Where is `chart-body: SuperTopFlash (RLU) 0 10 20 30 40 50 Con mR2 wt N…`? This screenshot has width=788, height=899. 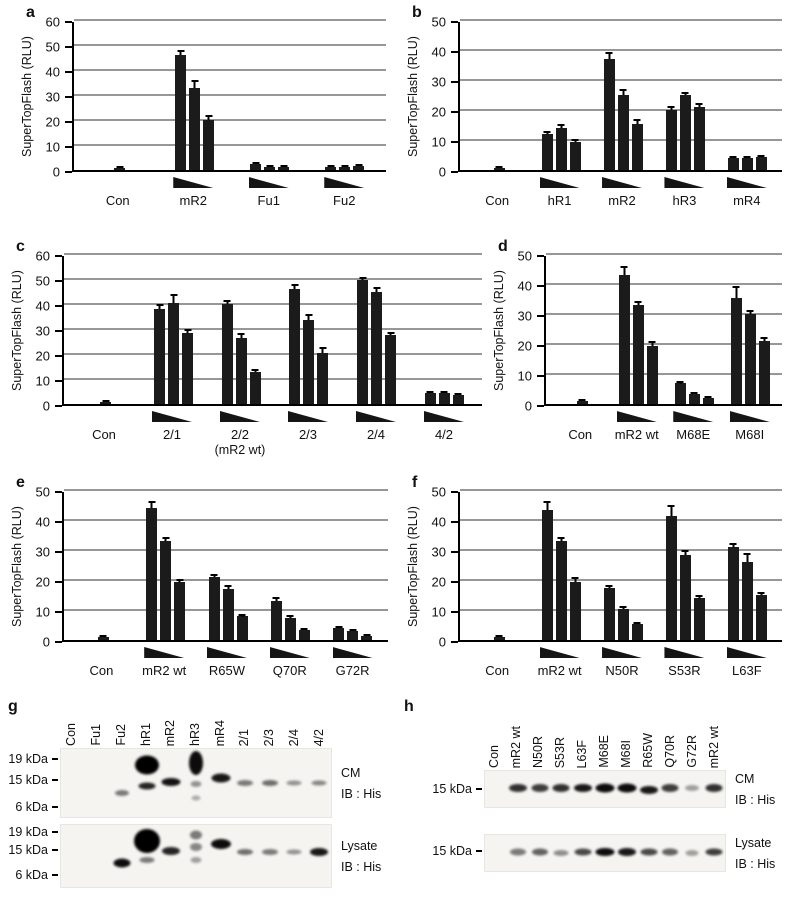
chart-body: SuperTopFlash (RLU) 0 10 20 30 40 50 Con mR2 wt N… is located at coordinates (593, 582).